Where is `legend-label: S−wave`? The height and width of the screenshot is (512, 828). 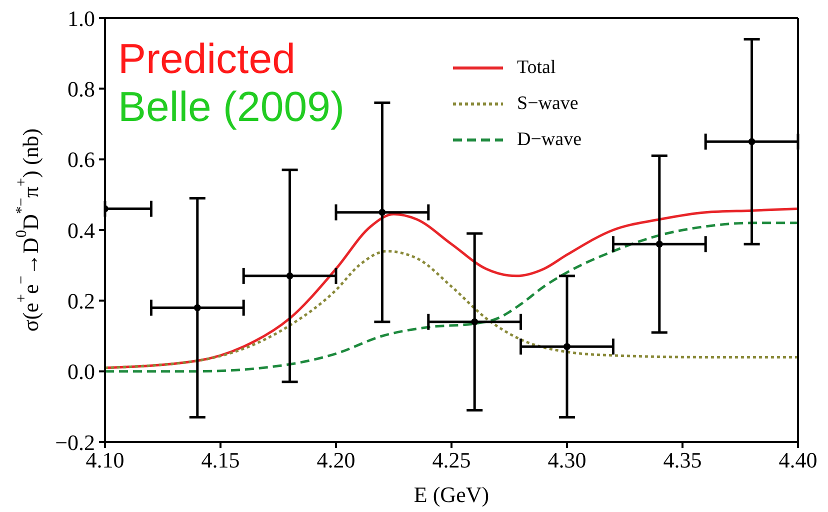 legend-label: S−wave is located at coordinates (547, 104).